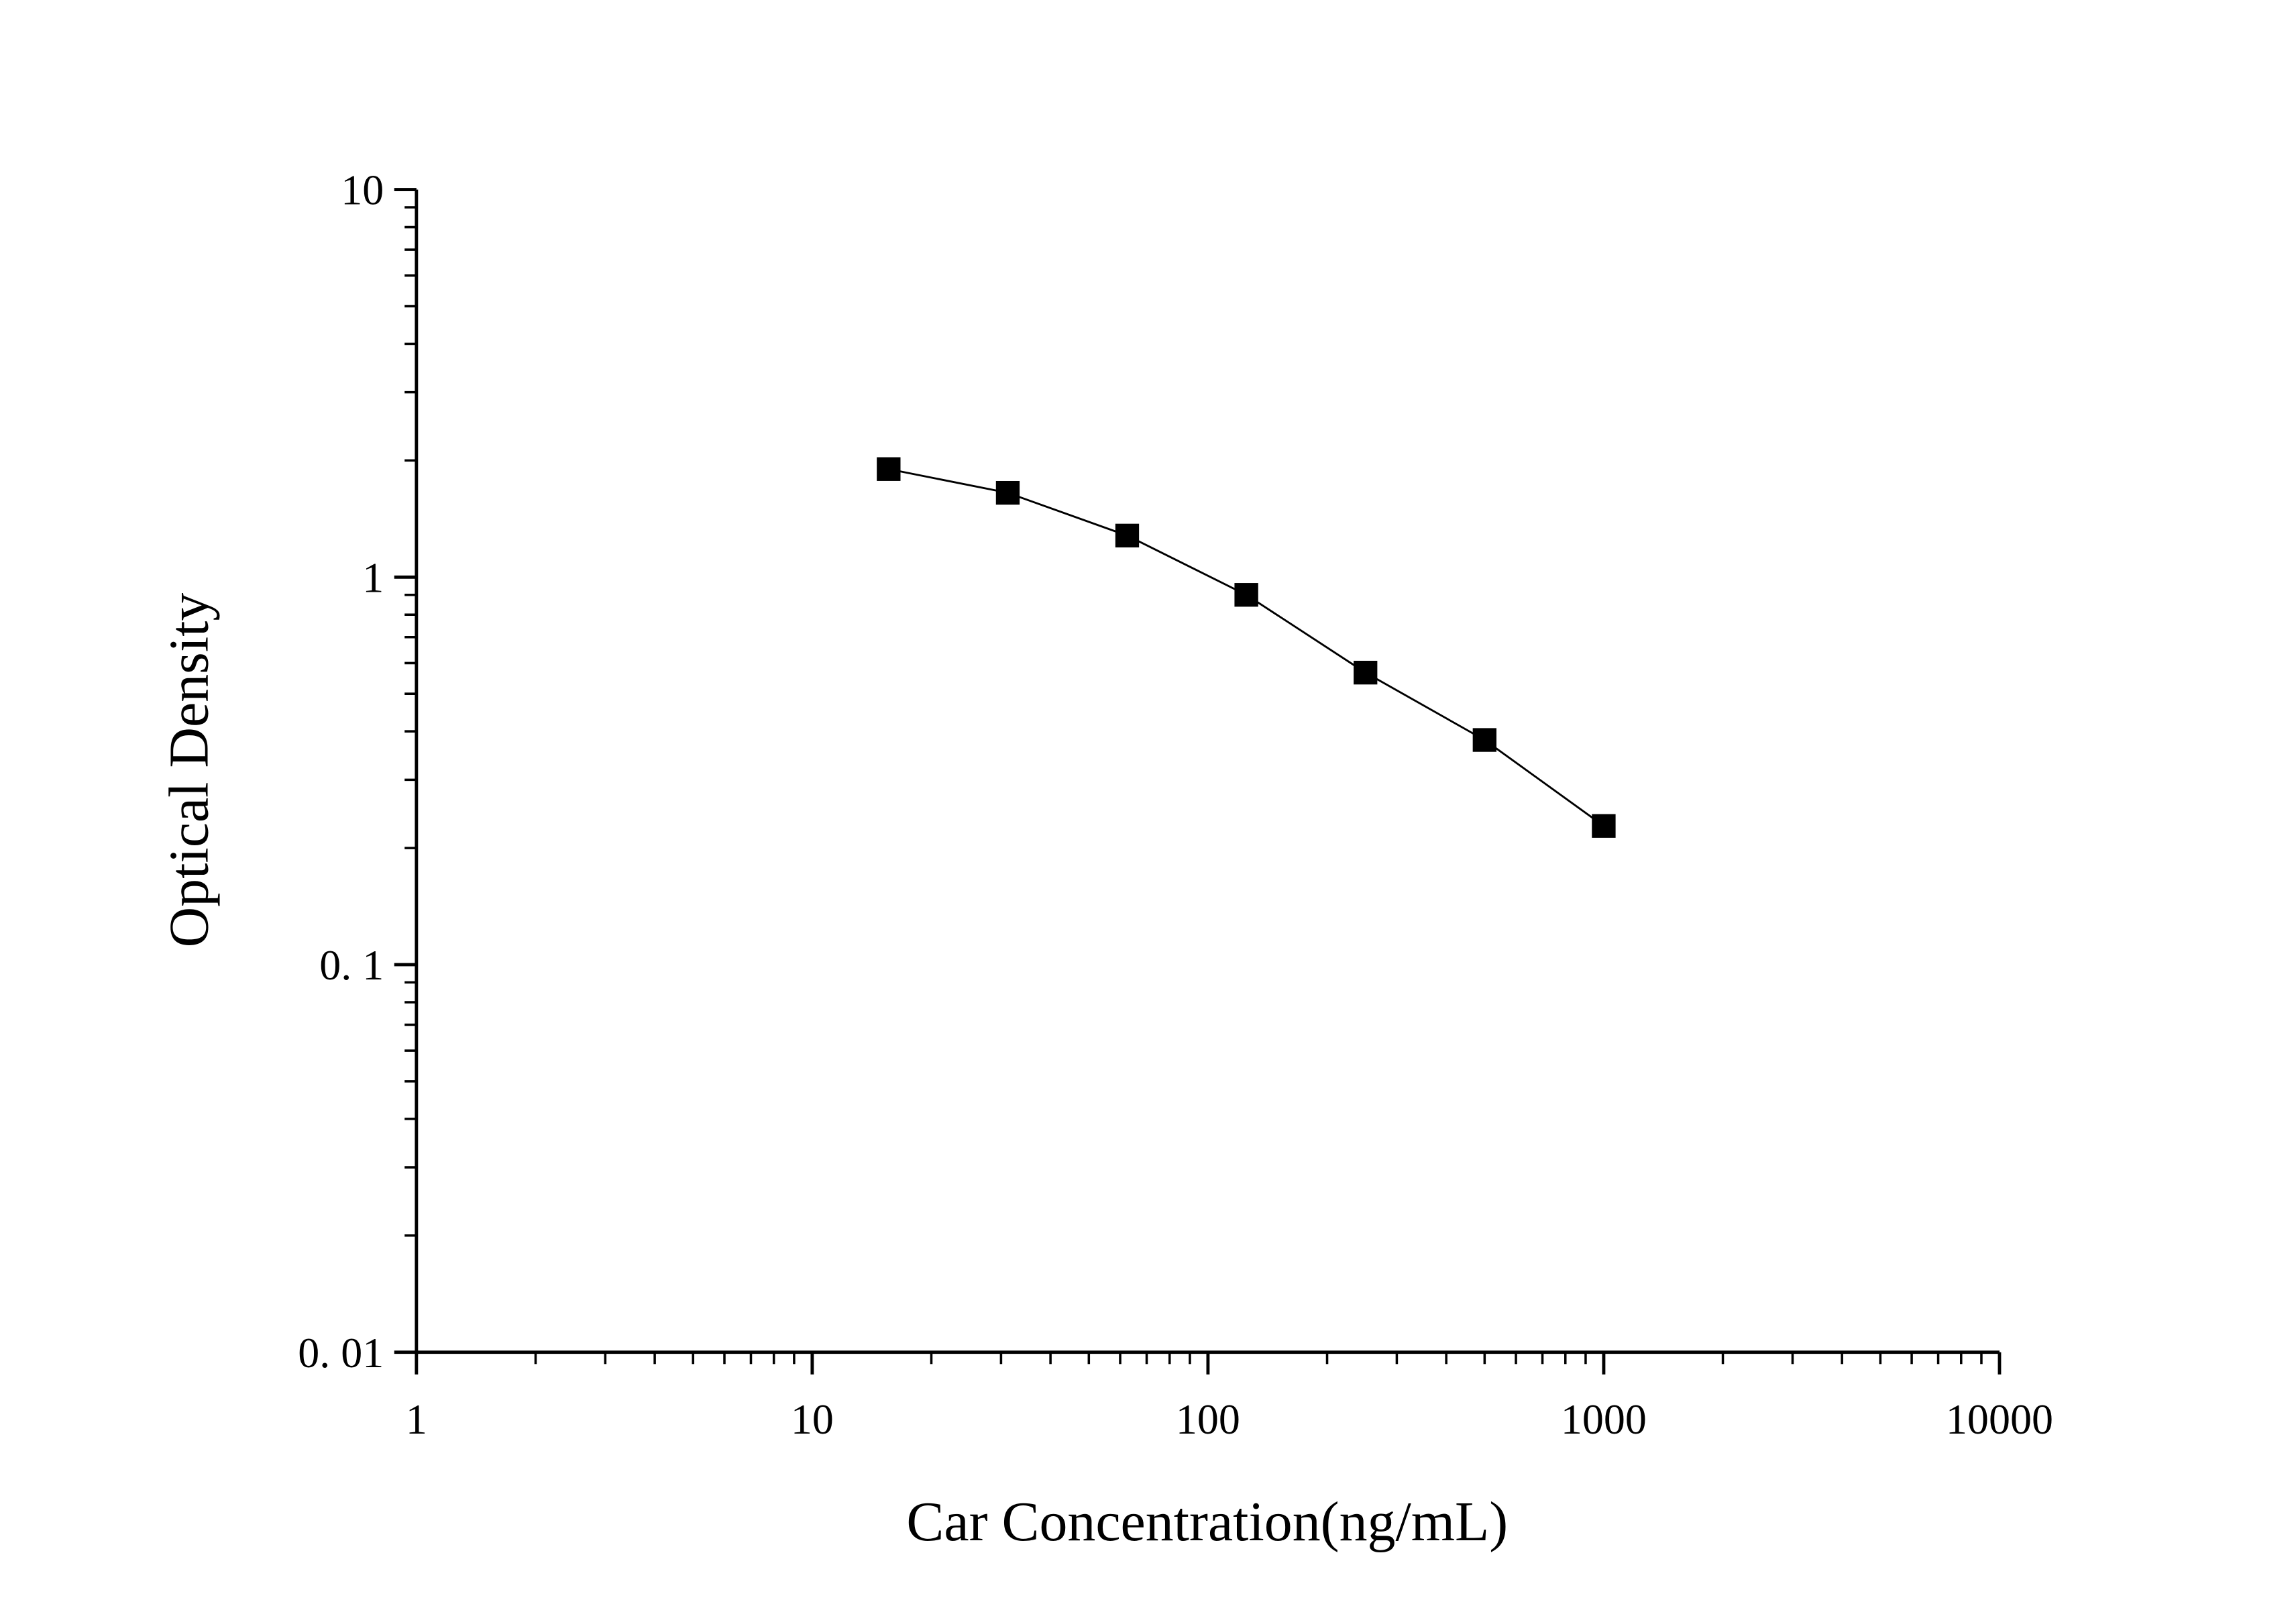 The width and height of the screenshot is (2296, 1604). What do you see at coordinates (1207, 1522) in the screenshot?
I see `x-axis-label: Car Concentration(ng/mL)` at bounding box center [1207, 1522].